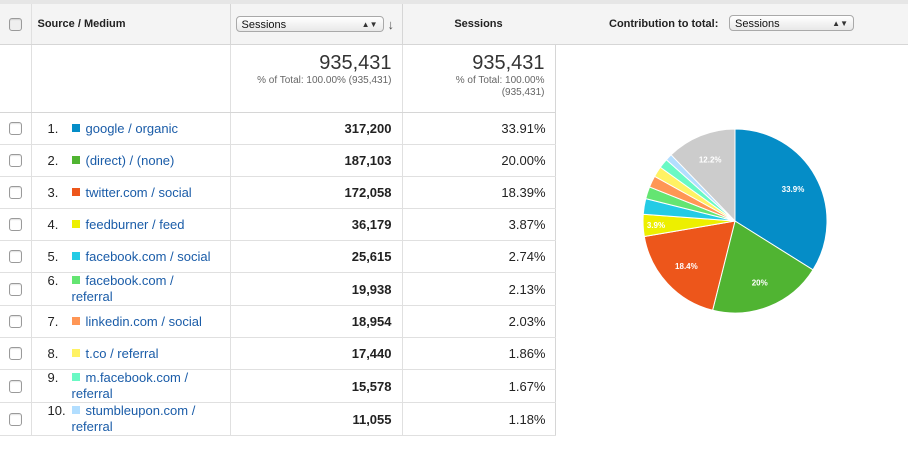  Describe the element at coordinates (135, 224) in the screenshot. I see `source-link: feedburner / feed` at that location.